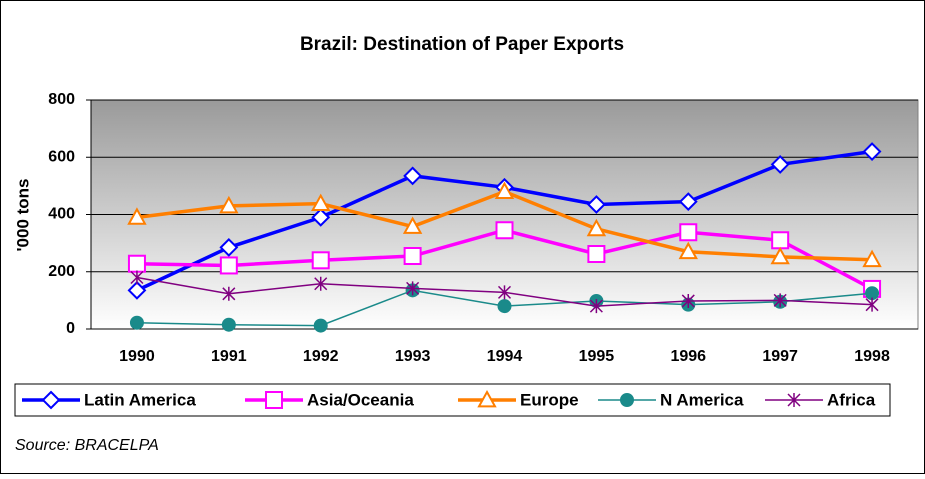 The height and width of the screenshot is (479, 925). Describe the element at coordinates (229, 356) in the screenshot. I see `x-tick-label: 1991` at that location.